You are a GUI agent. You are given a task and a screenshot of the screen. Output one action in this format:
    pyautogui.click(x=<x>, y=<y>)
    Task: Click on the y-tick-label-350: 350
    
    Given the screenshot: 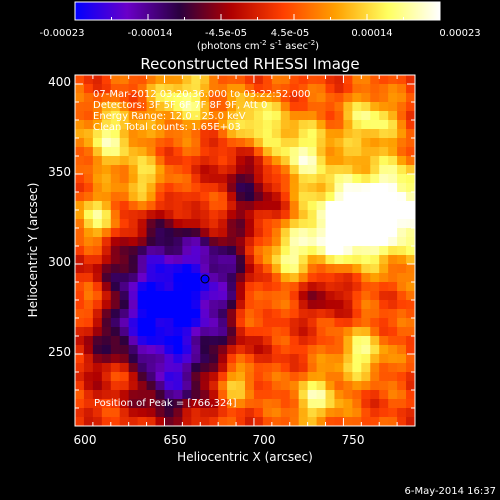 What is the action you would take?
    pyautogui.click(x=59, y=172)
    